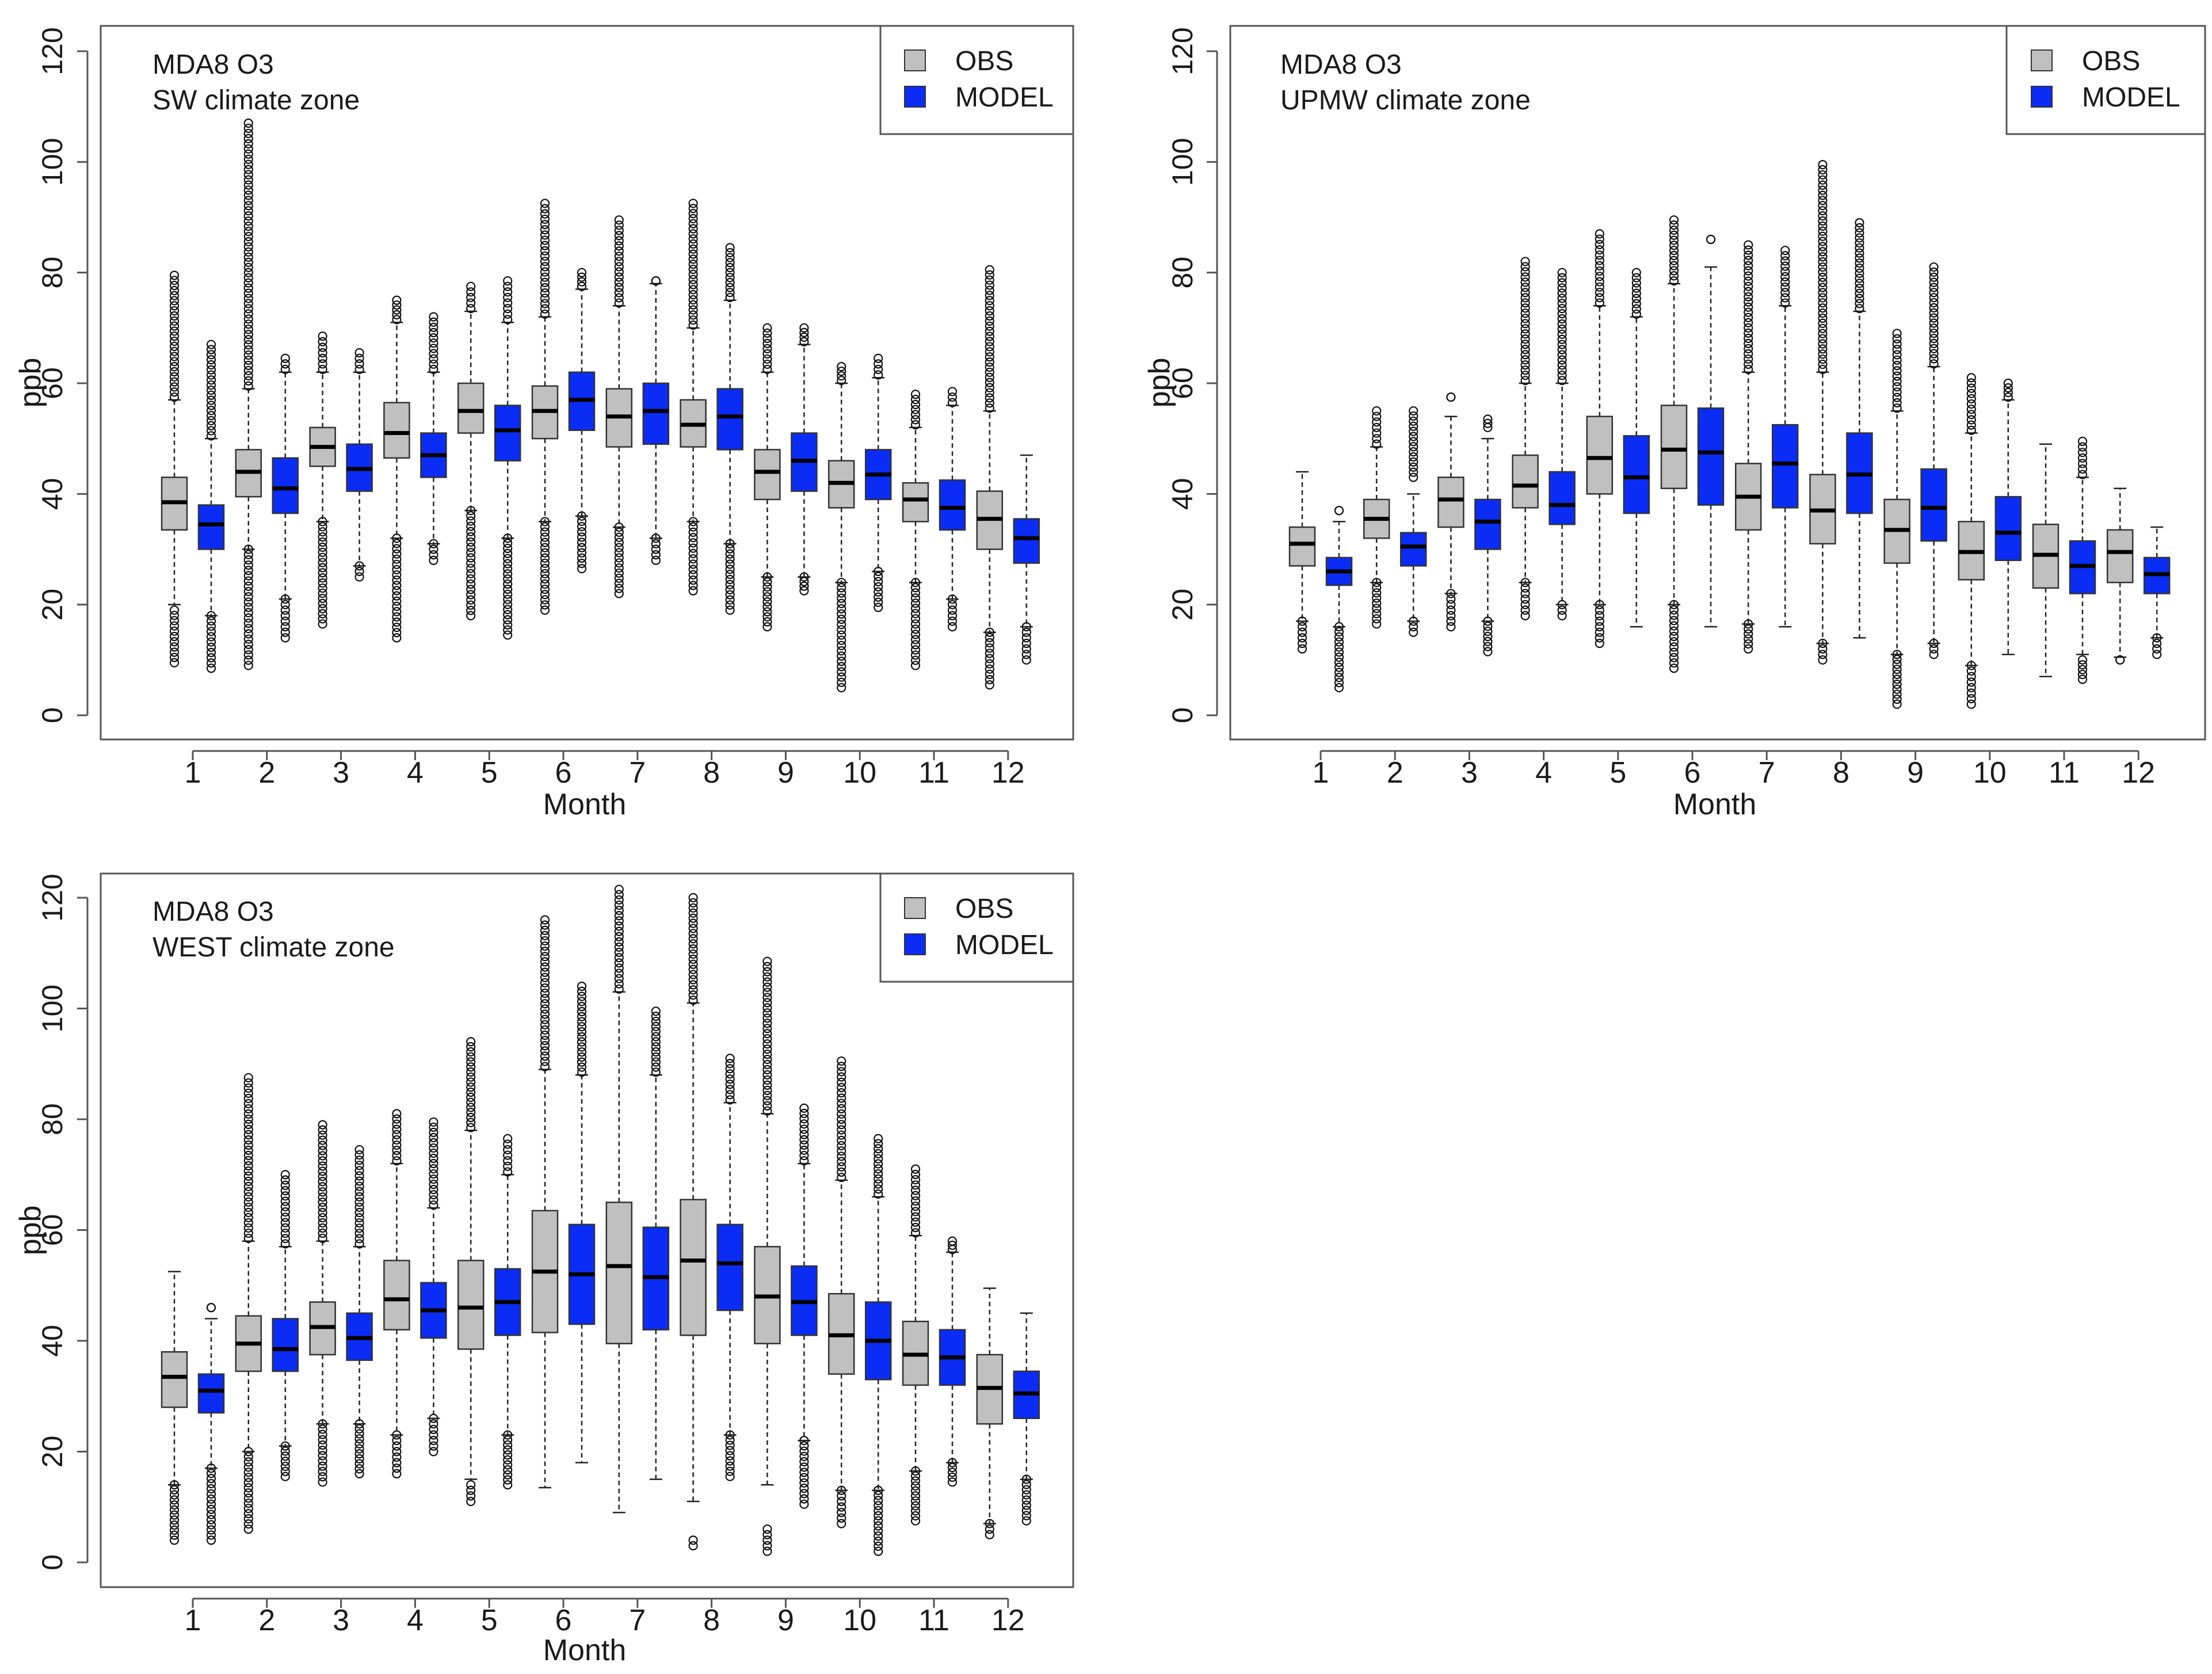 This screenshot has width=2212, height=1674. What do you see at coordinates (256, 100) in the screenshot?
I see `chart-title-line2: SW climate zone` at bounding box center [256, 100].